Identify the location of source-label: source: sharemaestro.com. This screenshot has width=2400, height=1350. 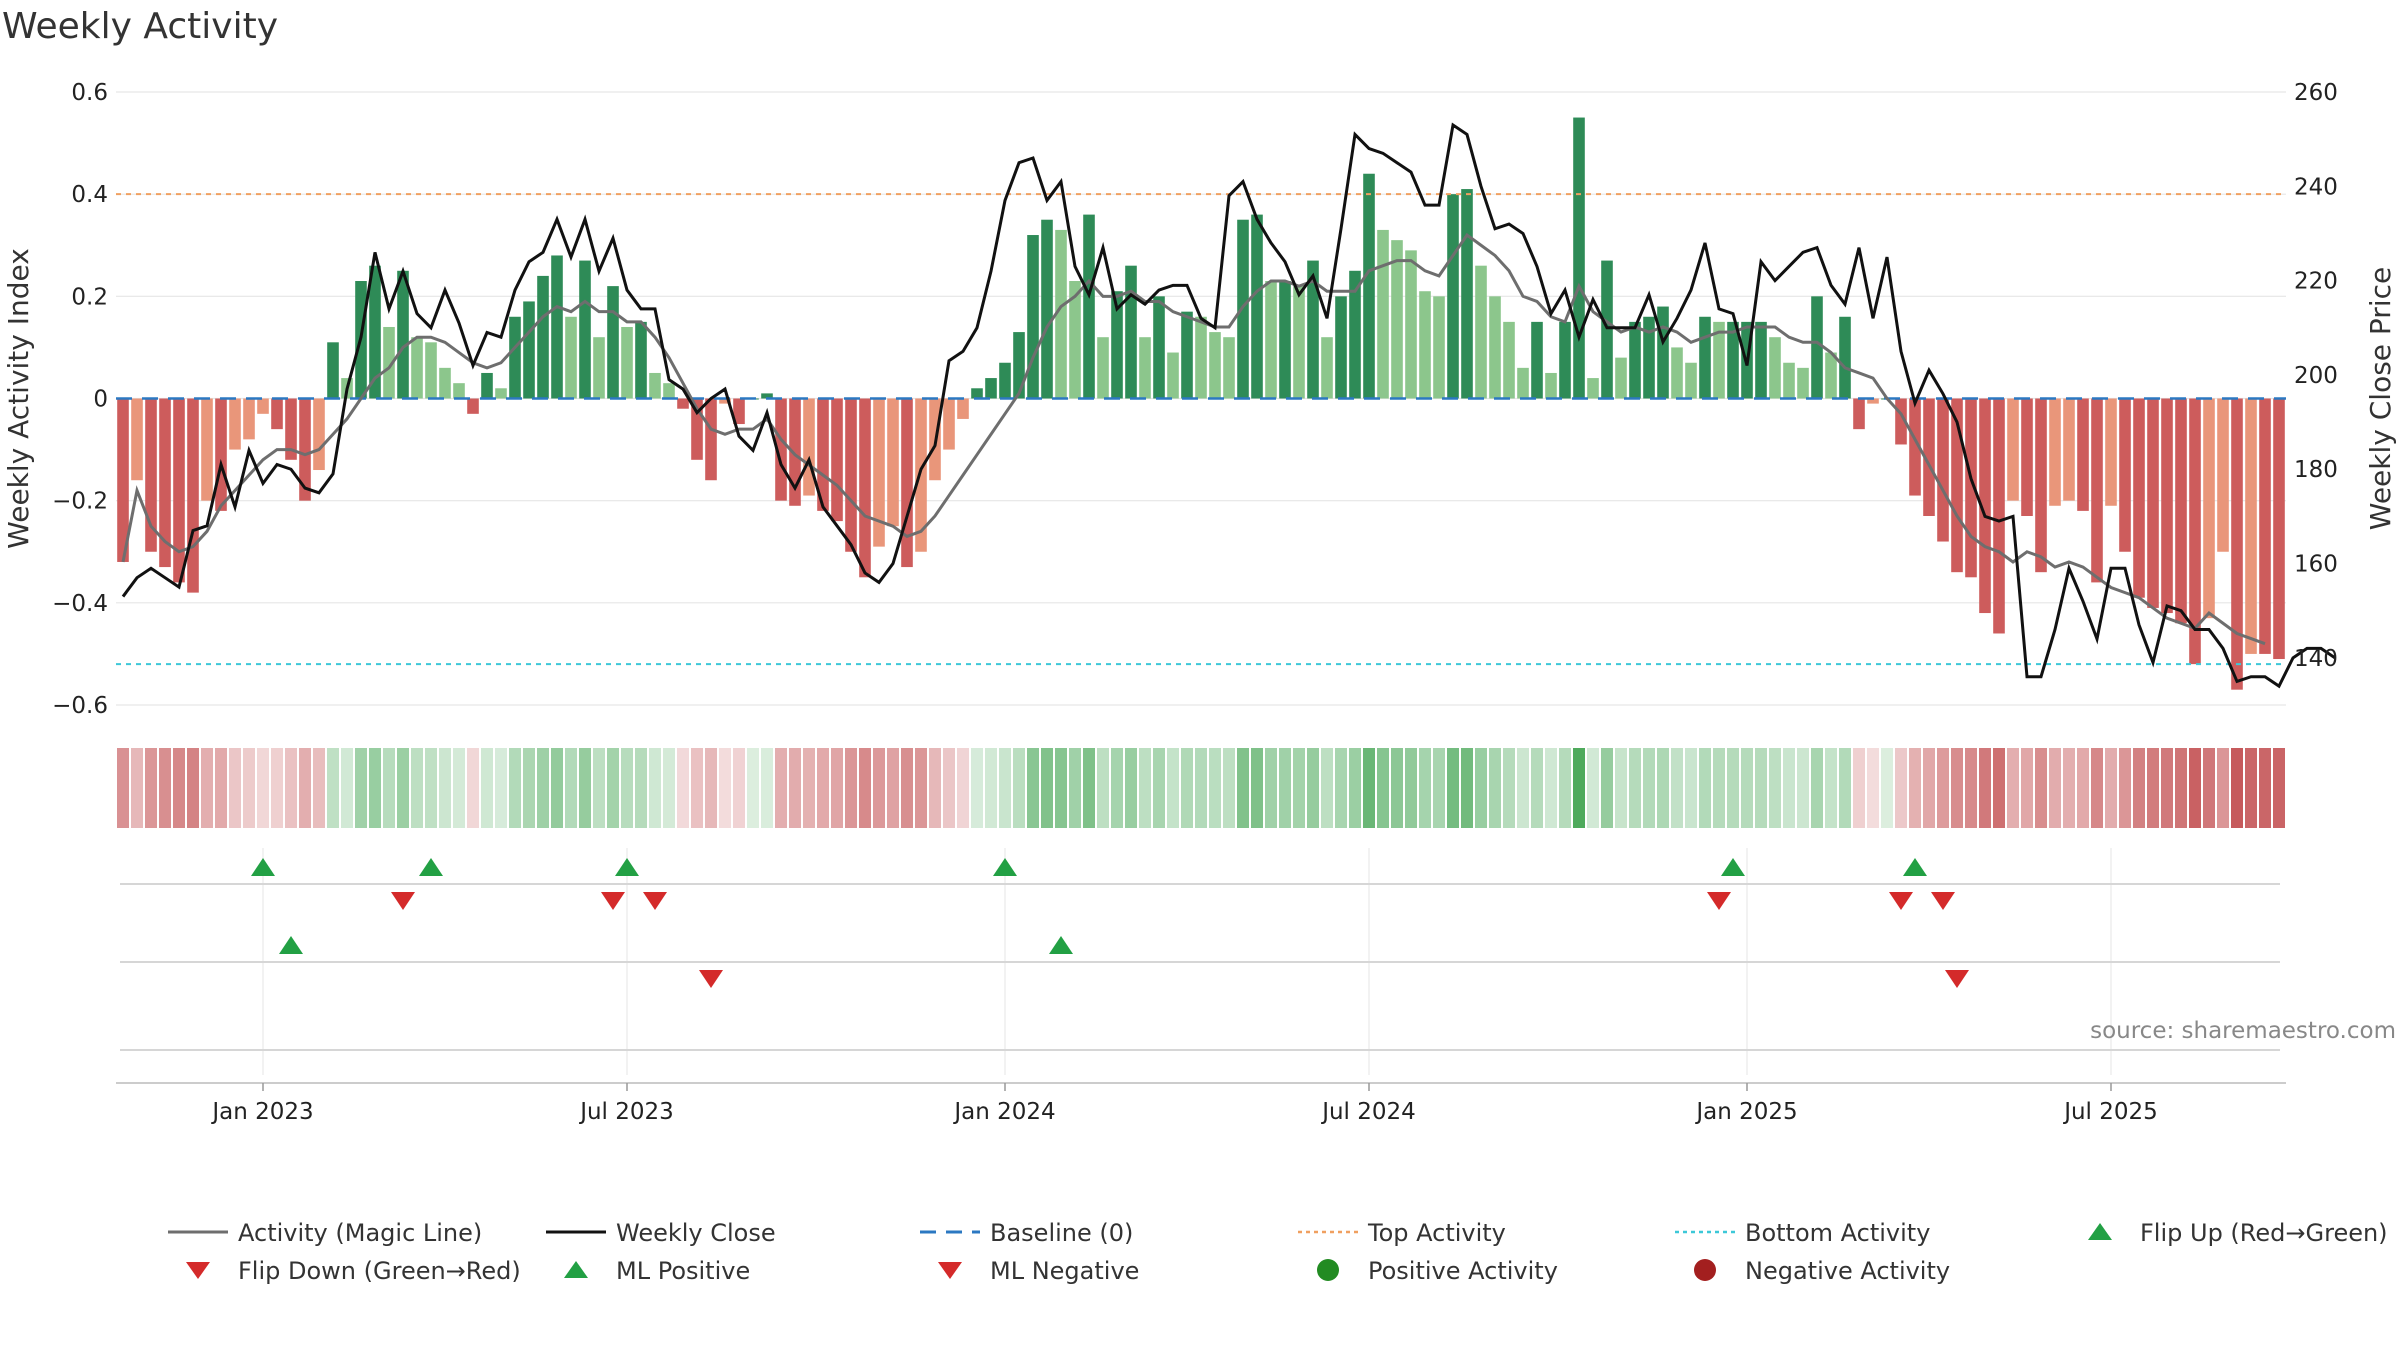
(2243, 1031).